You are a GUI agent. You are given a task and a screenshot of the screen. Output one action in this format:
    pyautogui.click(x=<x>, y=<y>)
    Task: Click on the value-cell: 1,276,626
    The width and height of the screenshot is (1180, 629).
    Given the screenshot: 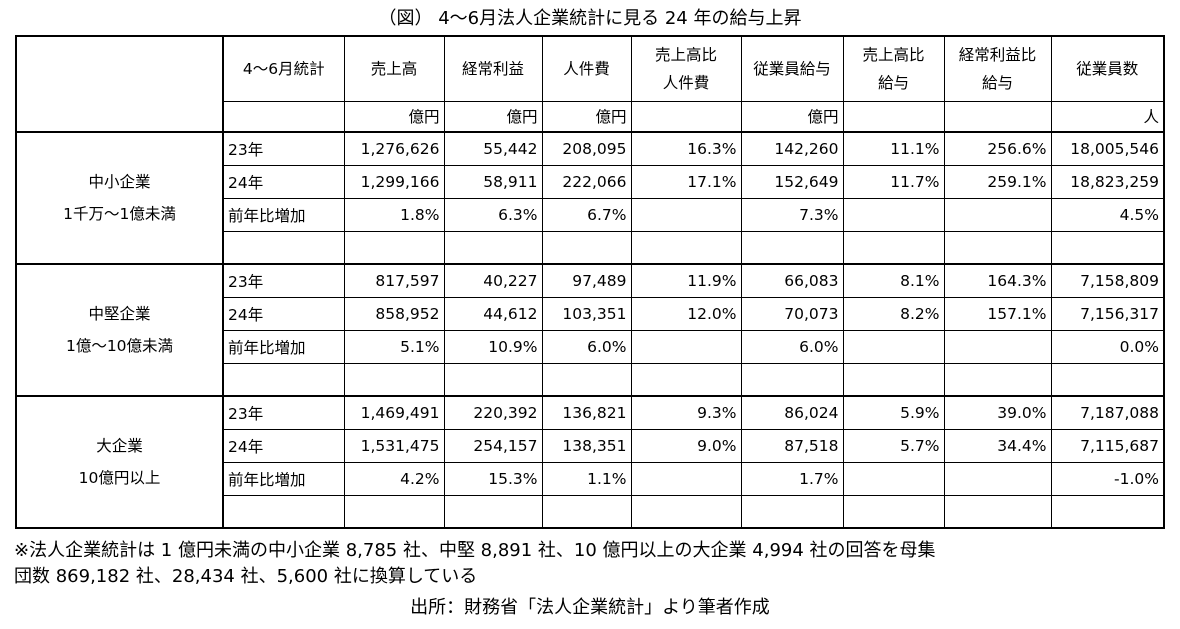 What is the action you would take?
    pyautogui.click(x=394, y=148)
    